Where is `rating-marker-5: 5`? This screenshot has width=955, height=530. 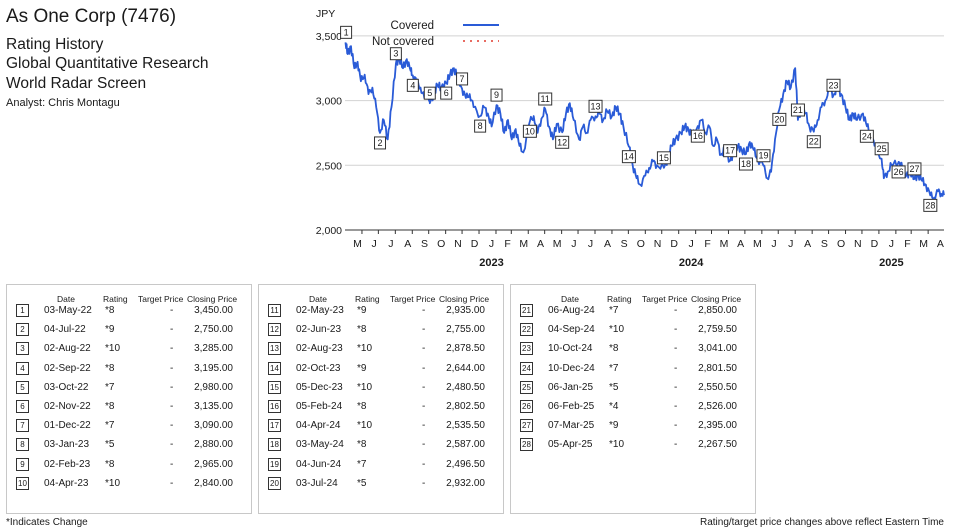
rating-marker-5: 5 is located at coordinates (429, 93).